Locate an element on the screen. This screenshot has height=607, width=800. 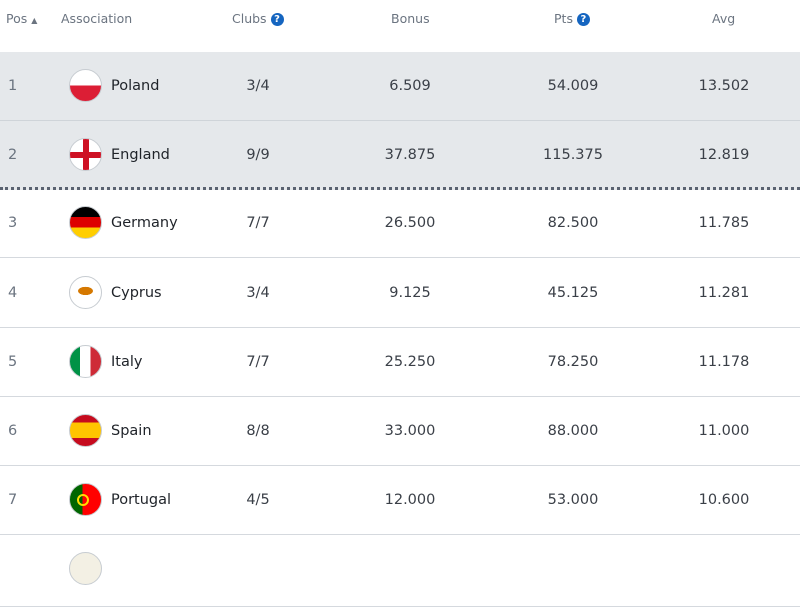
pts-value: 82.500 is located at coordinates (573, 223).